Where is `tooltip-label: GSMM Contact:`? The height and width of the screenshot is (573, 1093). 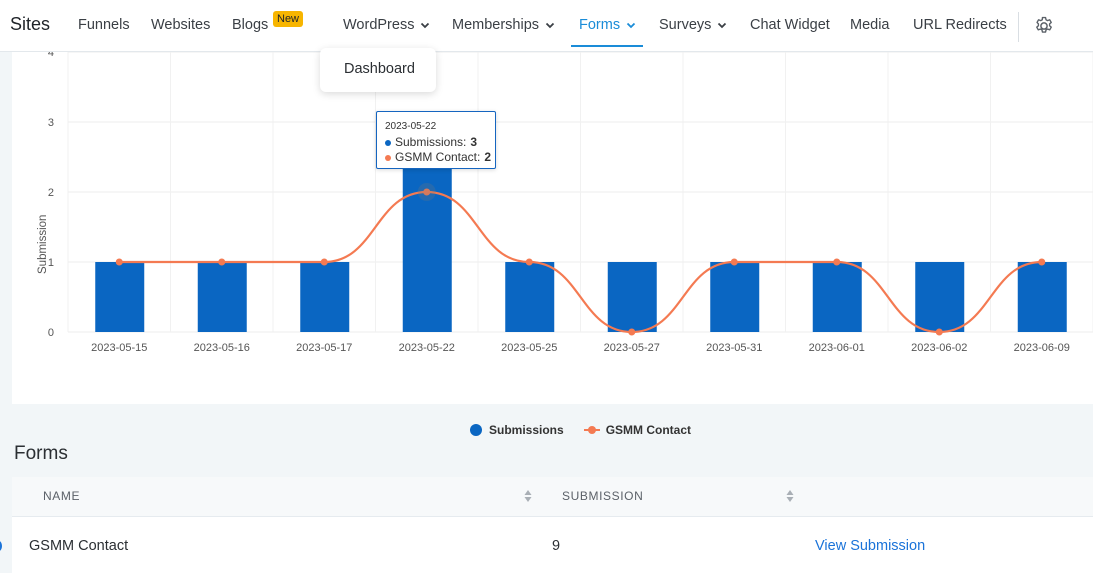 tooltip-label: GSMM Contact: is located at coordinates (438, 157).